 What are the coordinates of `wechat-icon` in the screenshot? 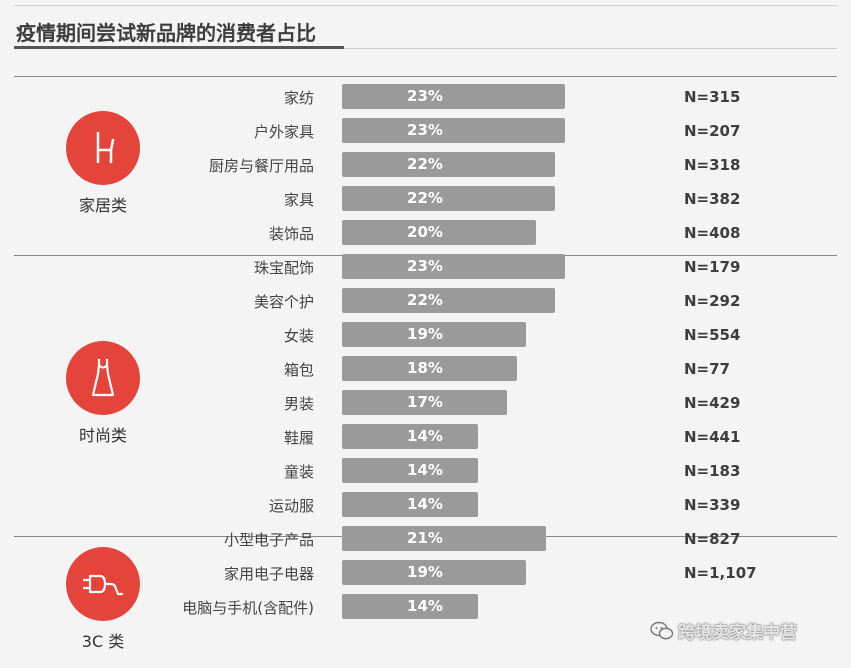 It's located at (662, 630).